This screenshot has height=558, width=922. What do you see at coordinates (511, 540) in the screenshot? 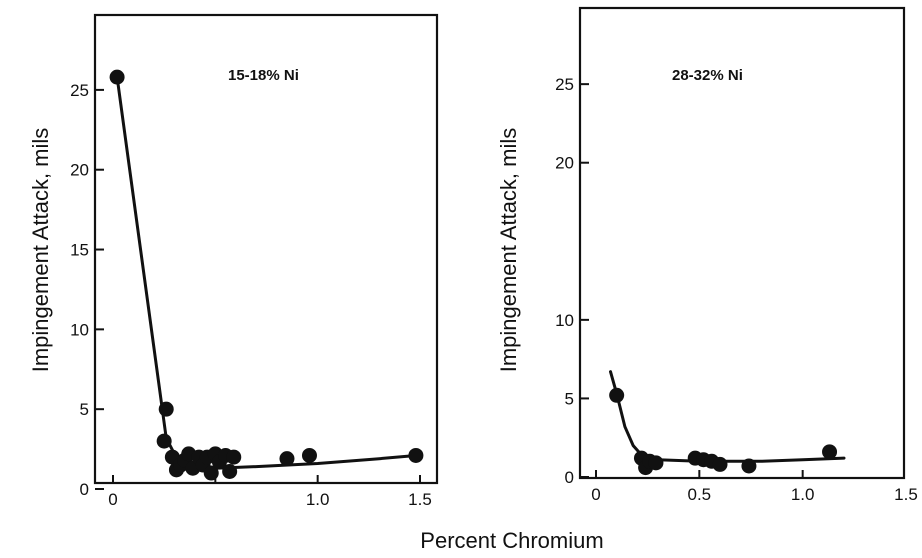
I see `x-axis-title: Percent Chromium` at bounding box center [511, 540].